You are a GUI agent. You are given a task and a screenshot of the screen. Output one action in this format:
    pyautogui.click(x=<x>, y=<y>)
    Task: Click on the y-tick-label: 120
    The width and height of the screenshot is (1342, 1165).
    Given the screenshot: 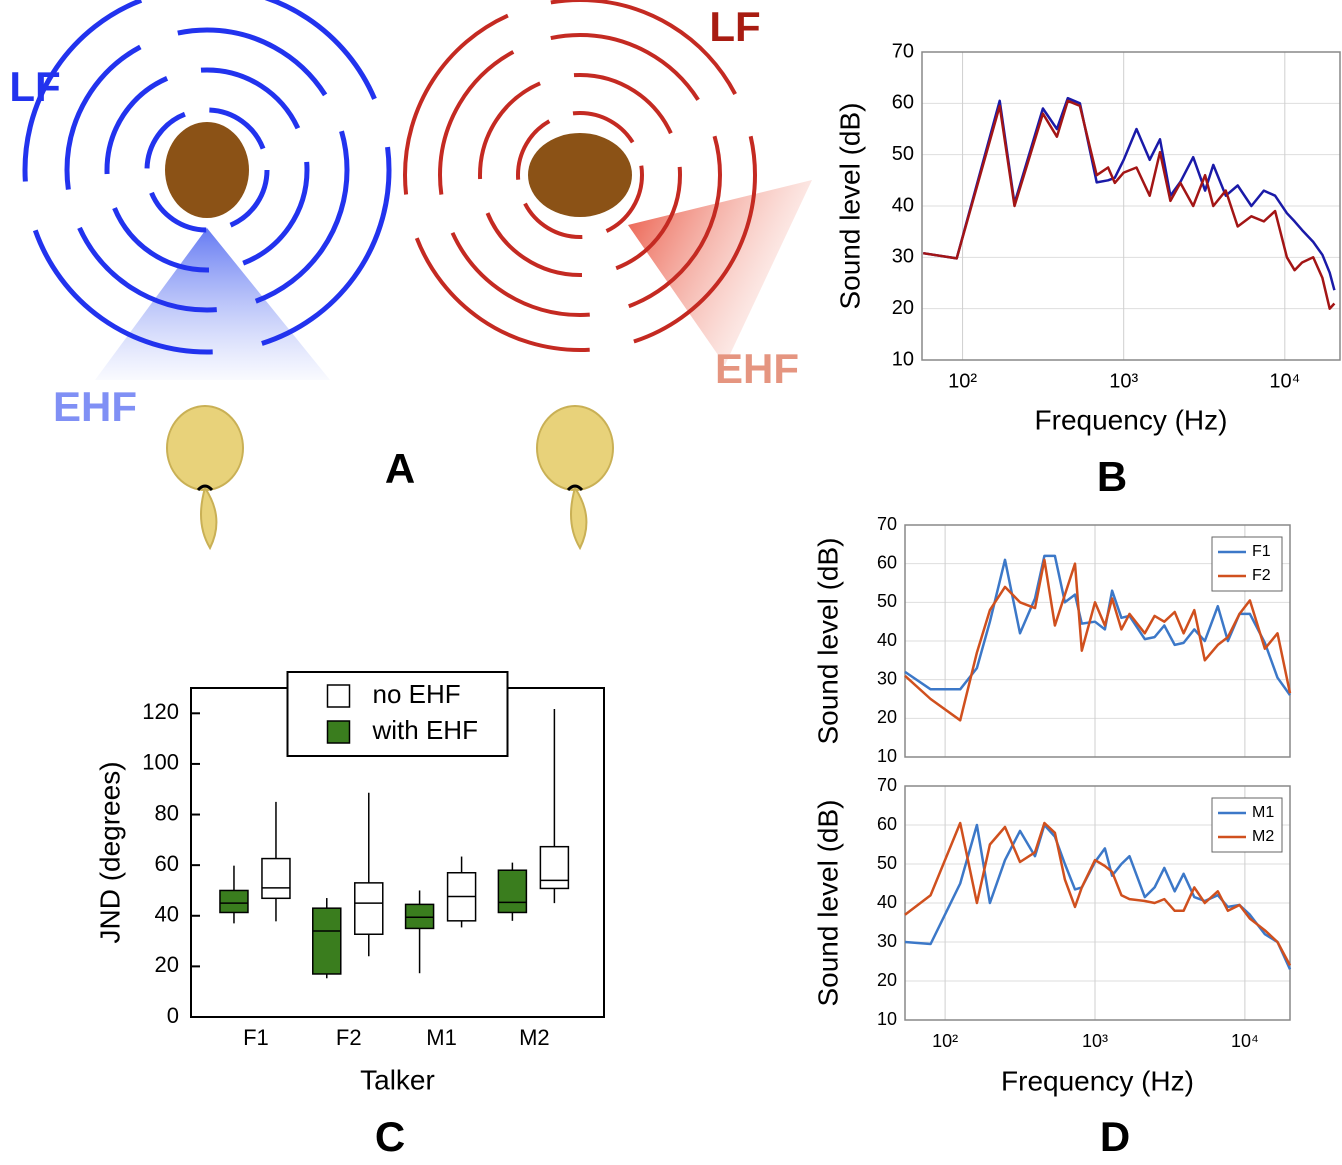 What is the action you would take?
    pyautogui.click(x=160, y=711)
    